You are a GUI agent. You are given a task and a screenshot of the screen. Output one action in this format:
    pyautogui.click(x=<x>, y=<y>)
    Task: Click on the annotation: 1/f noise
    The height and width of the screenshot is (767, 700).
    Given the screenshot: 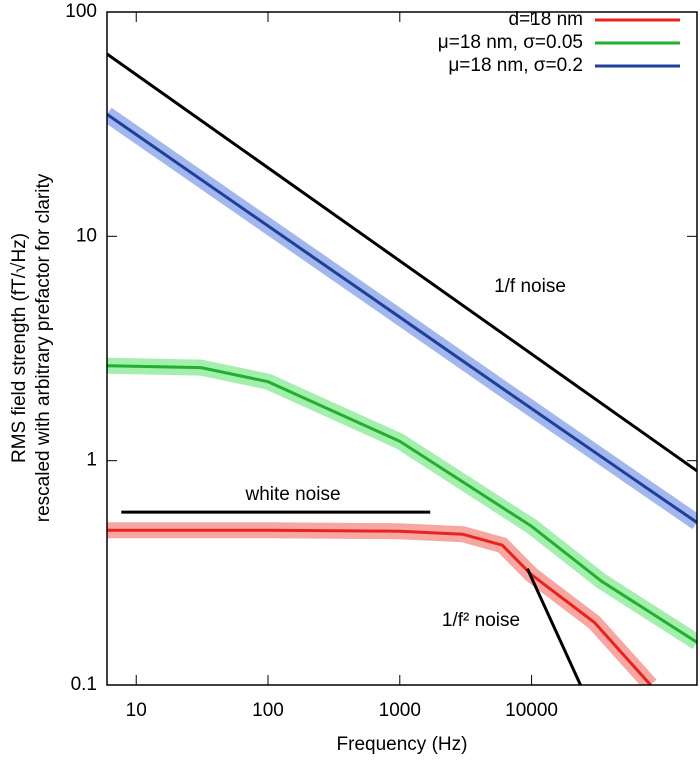 What is the action you would take?
    pyautogui.click(x=530, y=286)
    